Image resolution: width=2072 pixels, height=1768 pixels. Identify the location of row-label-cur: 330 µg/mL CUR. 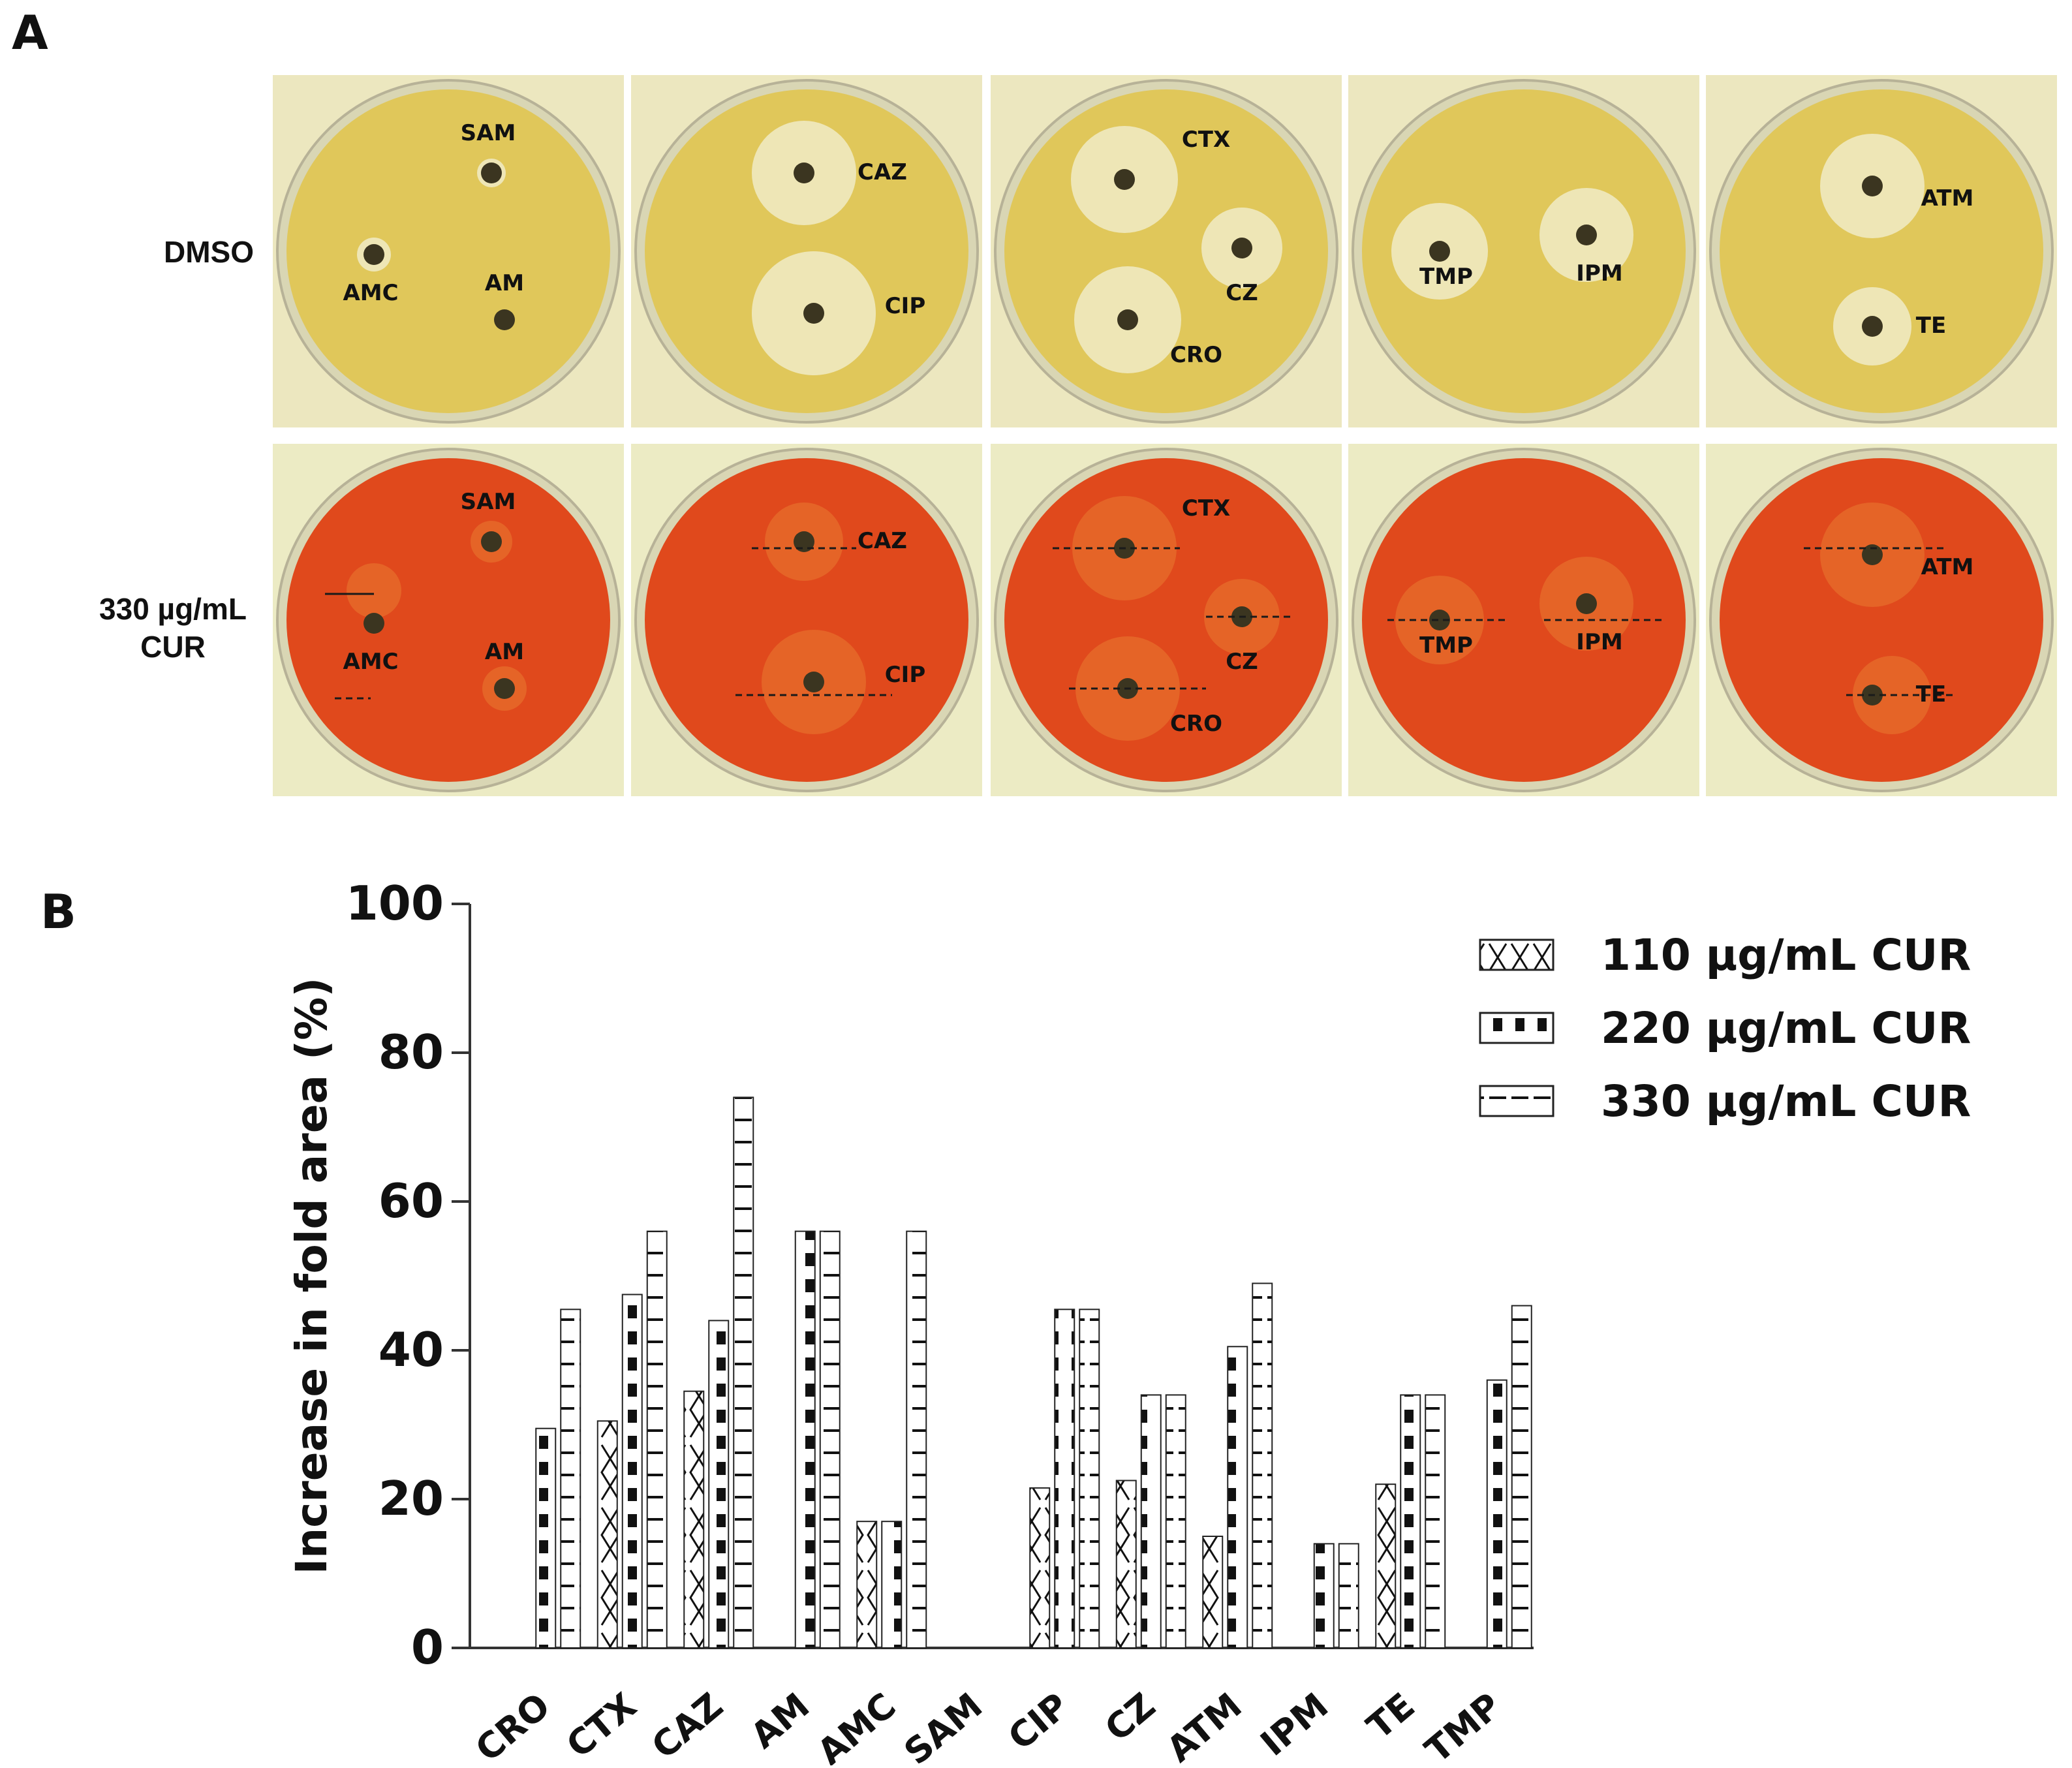
(173, 629).